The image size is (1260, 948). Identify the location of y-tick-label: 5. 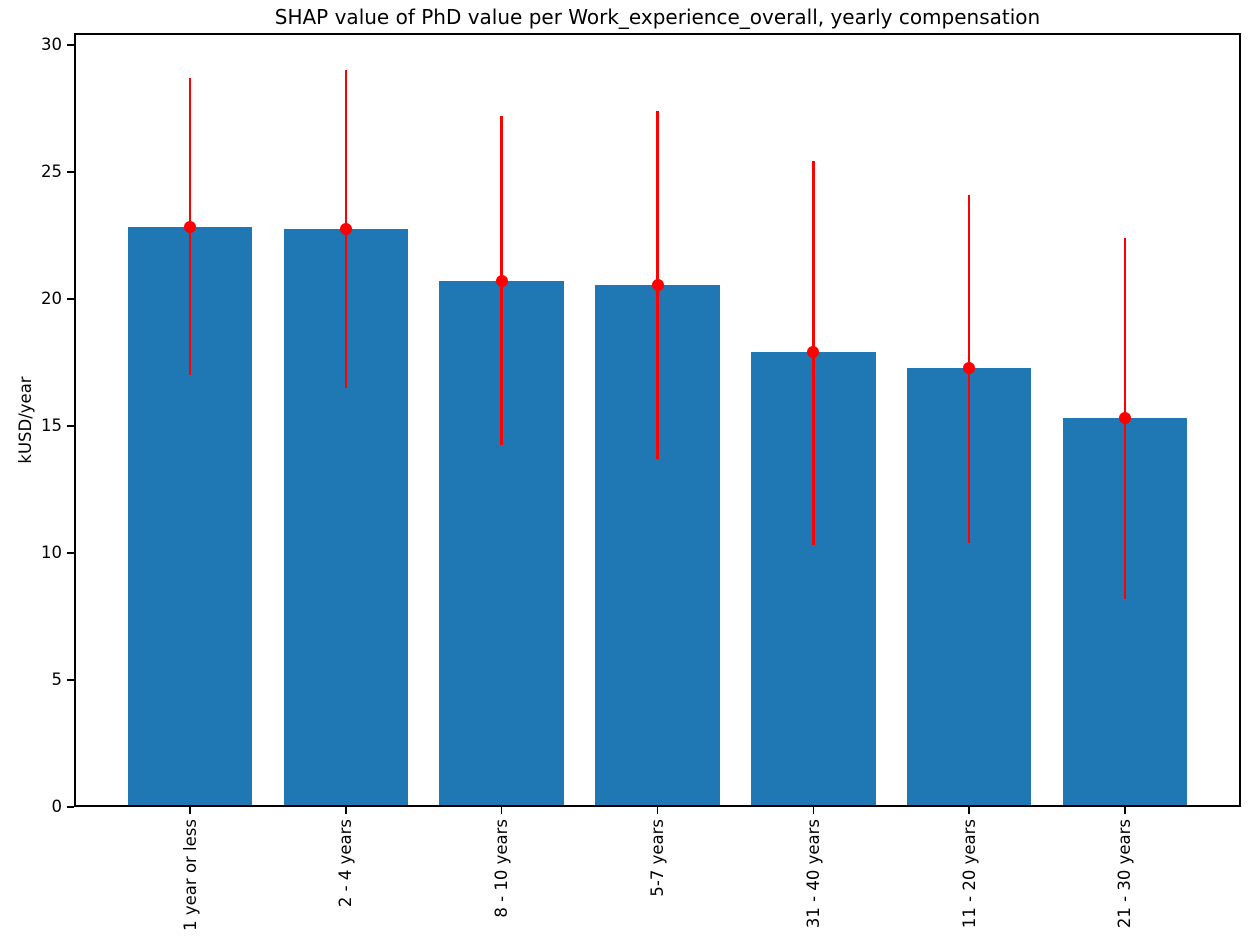
(57, 679).